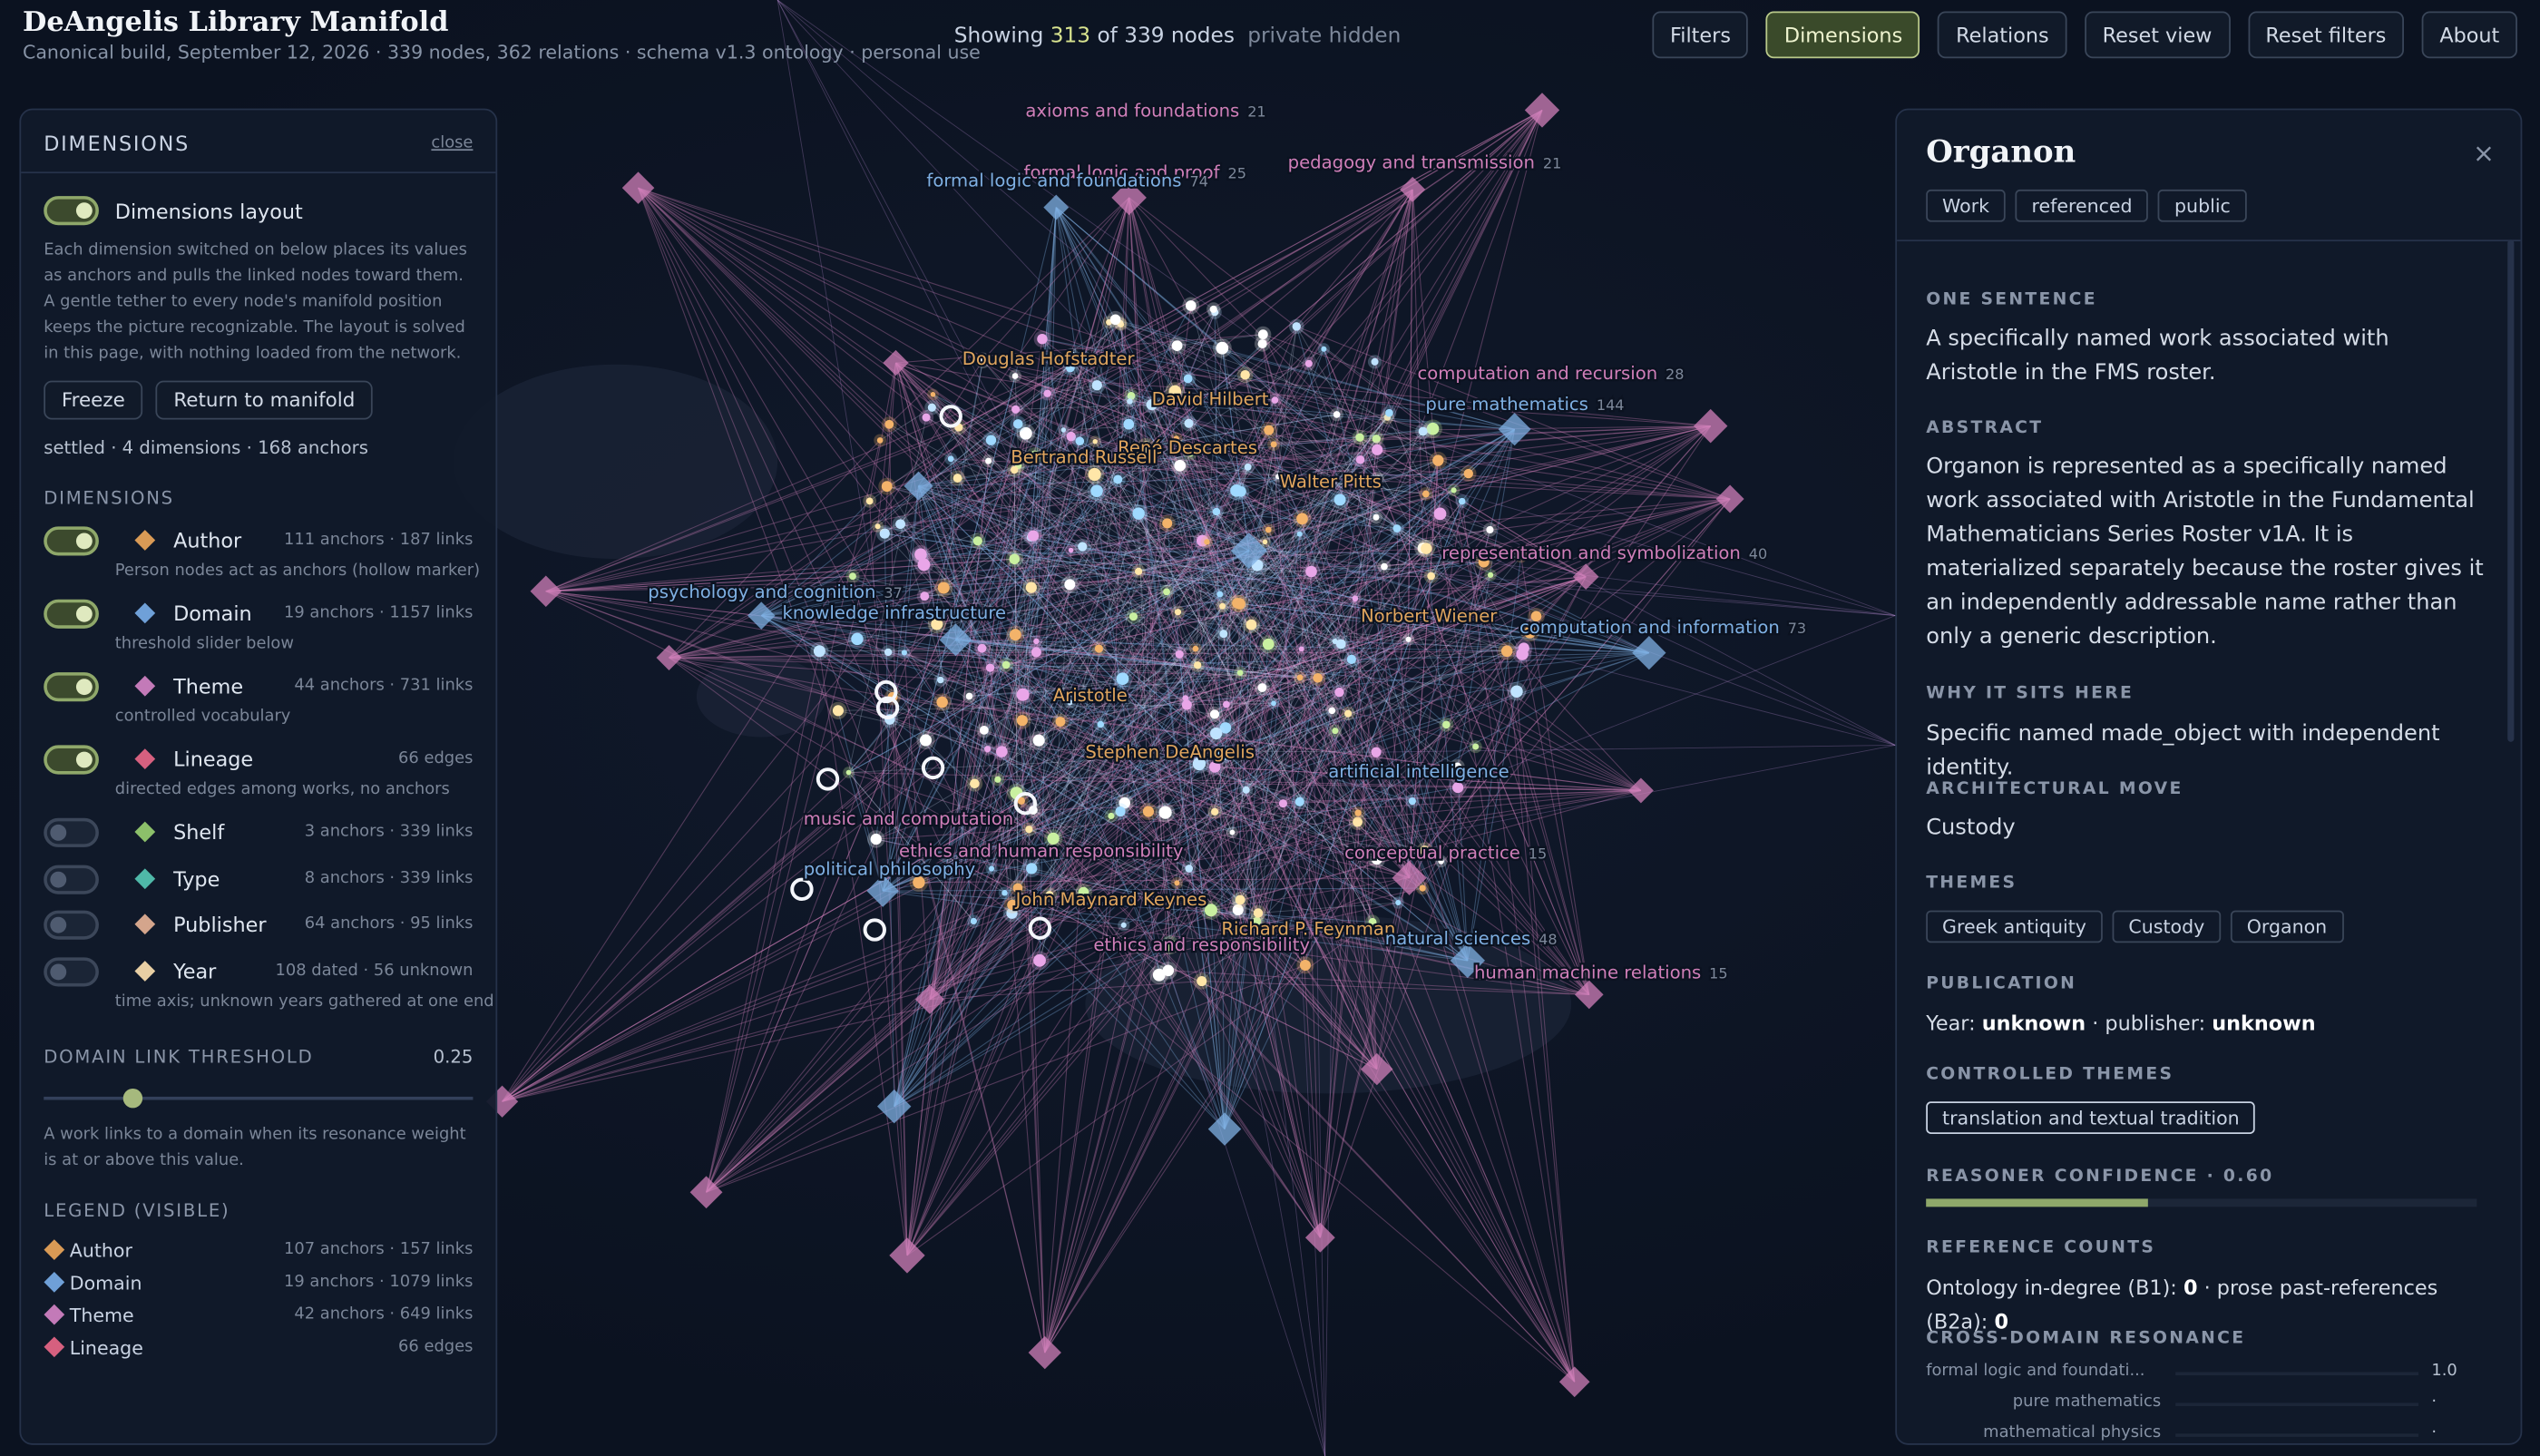  I want to click on toolbar-button: Reset view, so click(2157, 35).